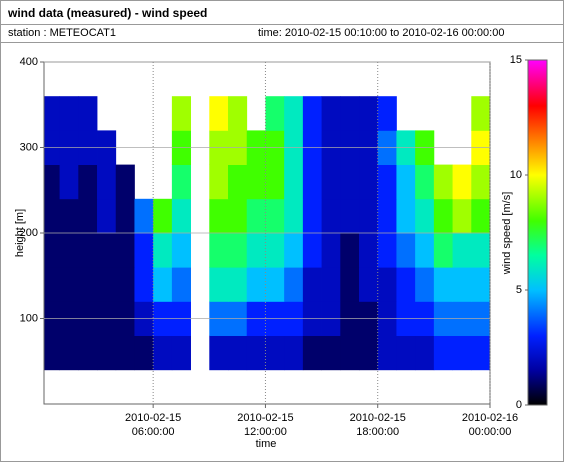 The image size is (564, 462). Describe the element at coordinates (537, 232) in the screenshot. I see `colorbar` at that location.